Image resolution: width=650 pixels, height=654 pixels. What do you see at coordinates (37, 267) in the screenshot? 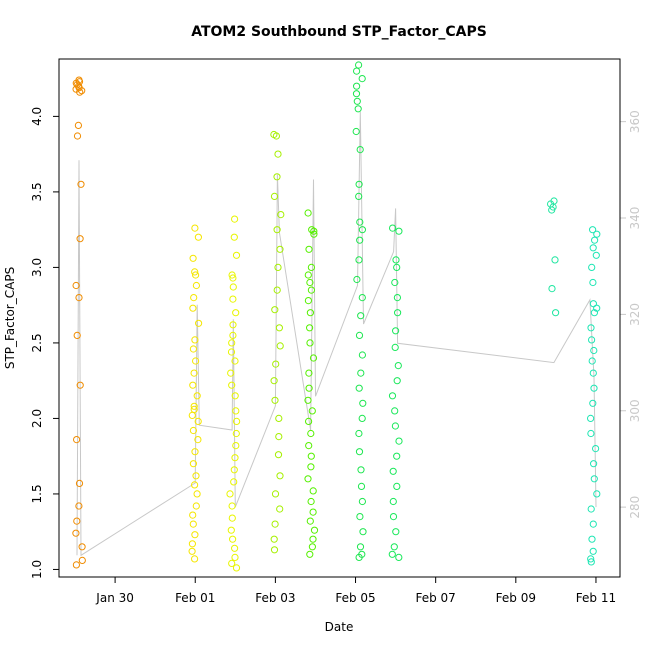
I see `y-left-tick-label: 3.0` at bounding box center [37, 267].